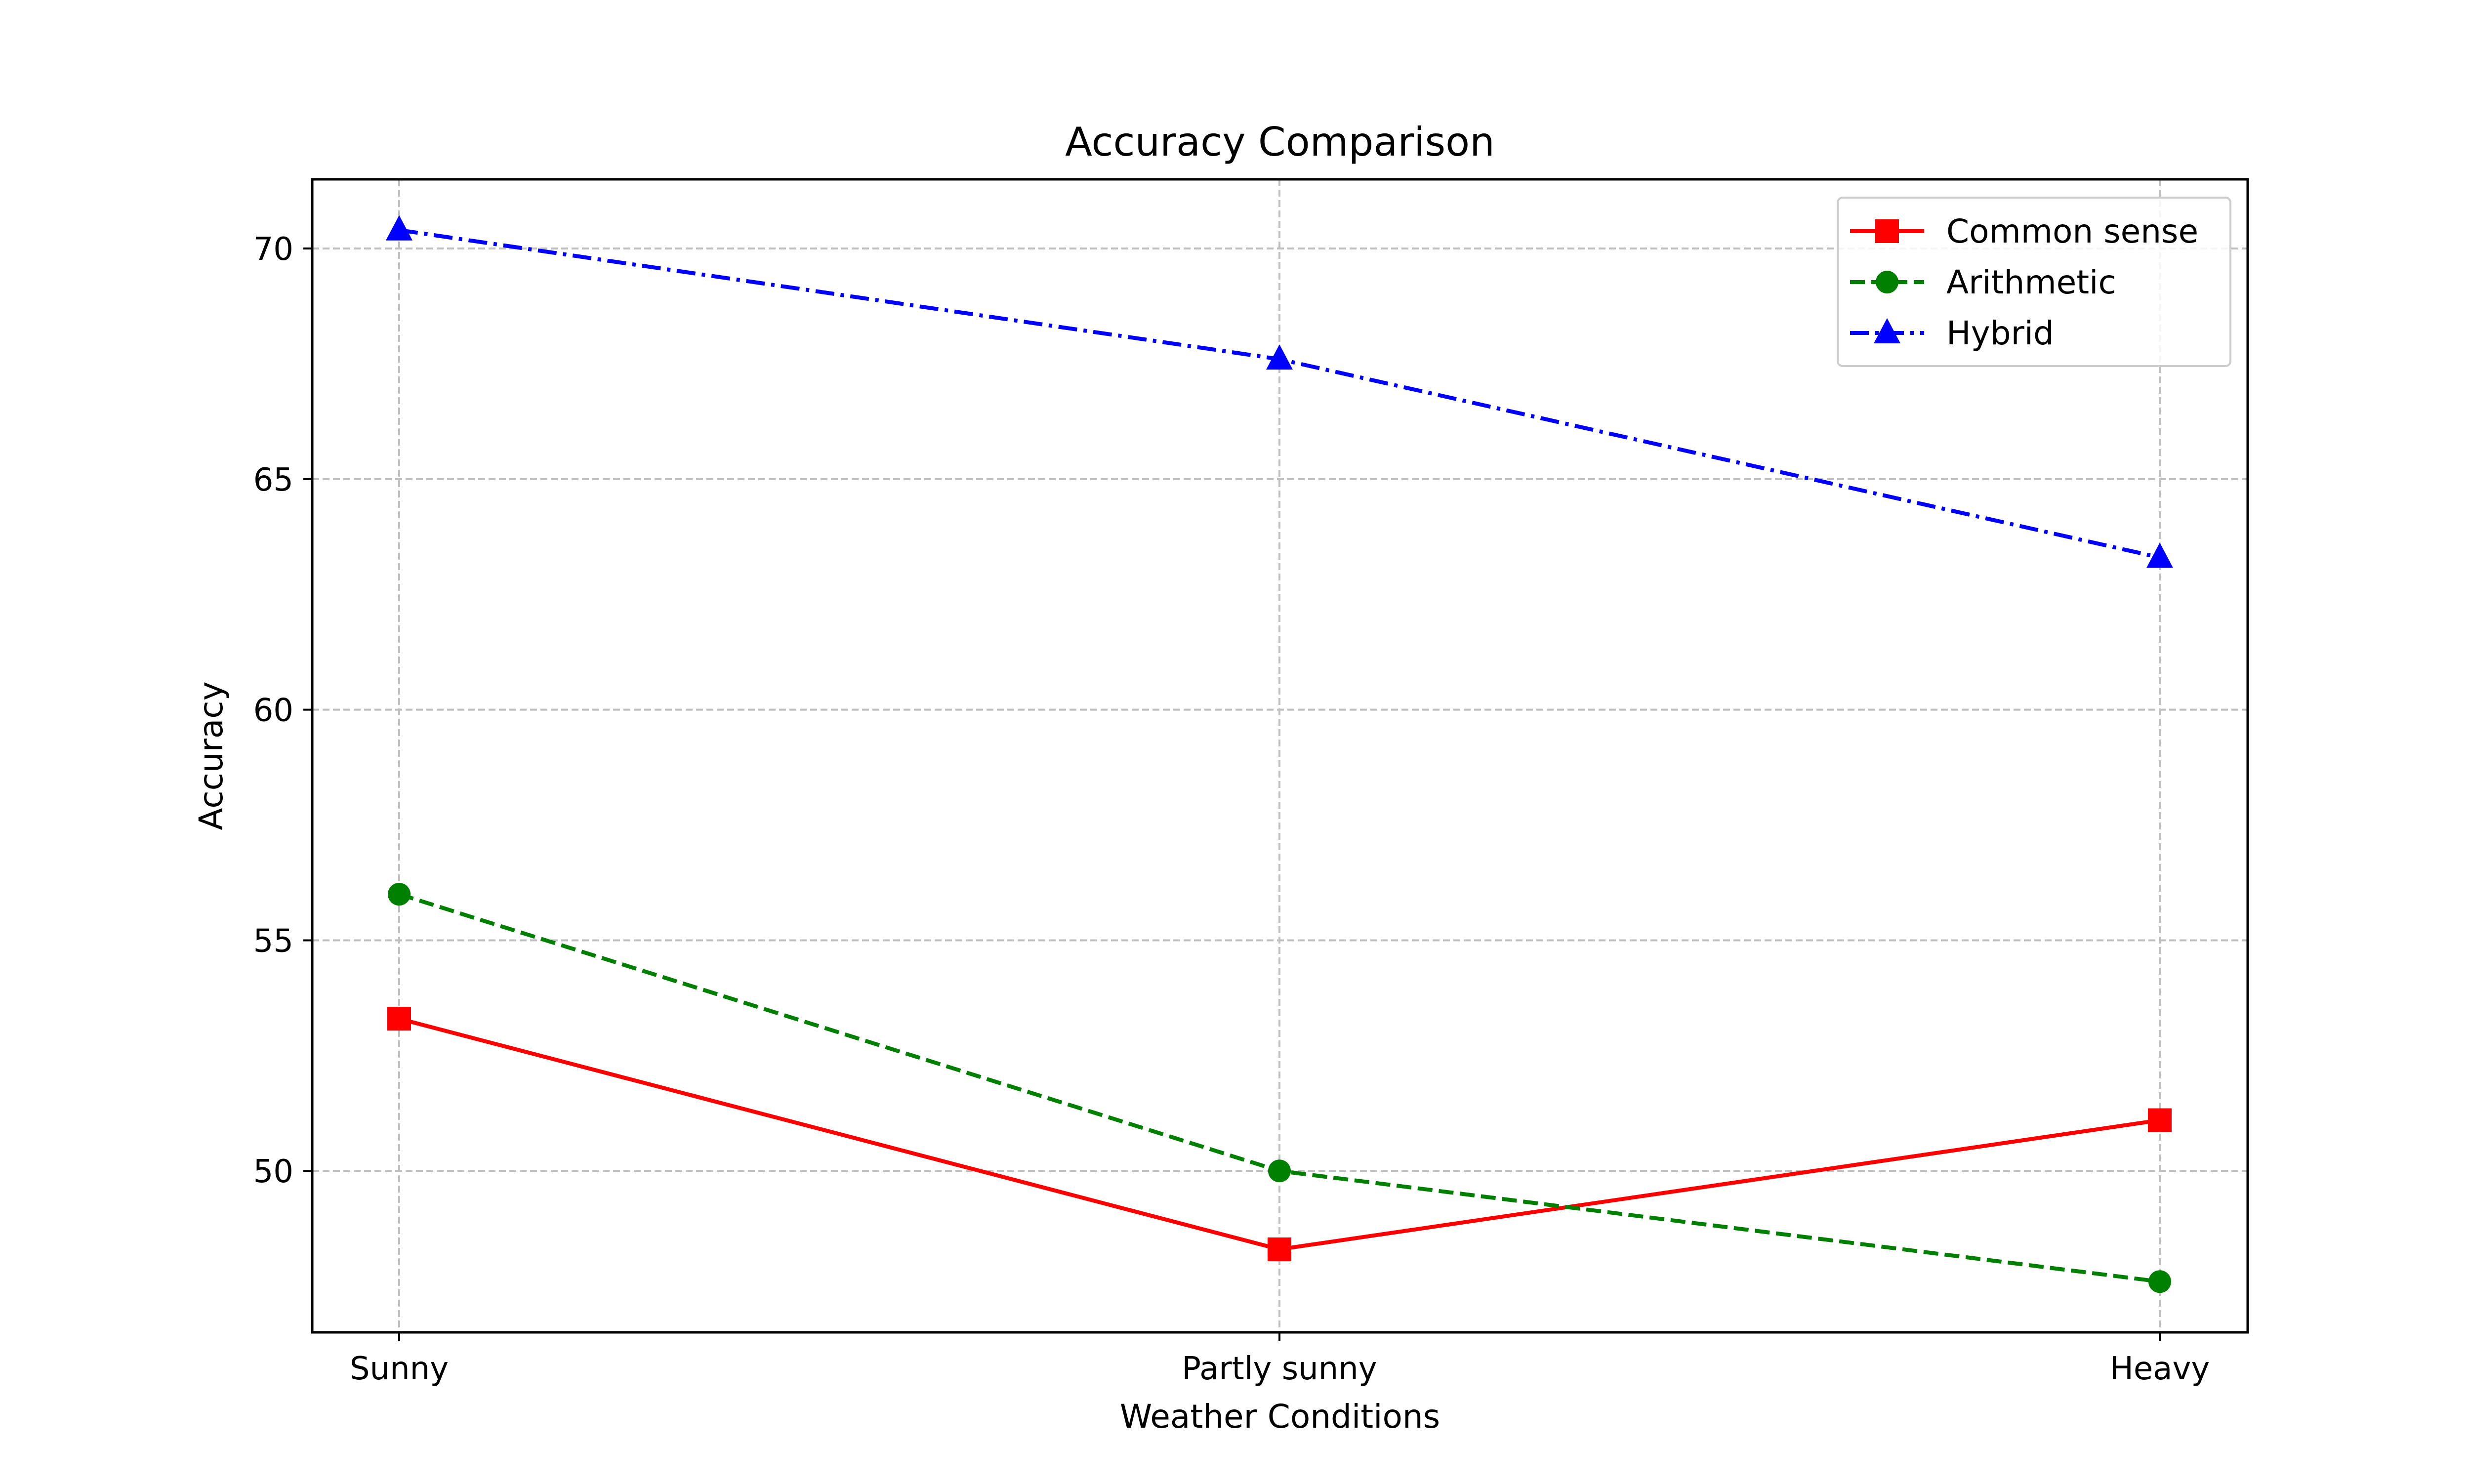  What do you see at coordinates (1279, 1134) in the screenshot?
I see `series-group` at bounding box center [1279, 1134].